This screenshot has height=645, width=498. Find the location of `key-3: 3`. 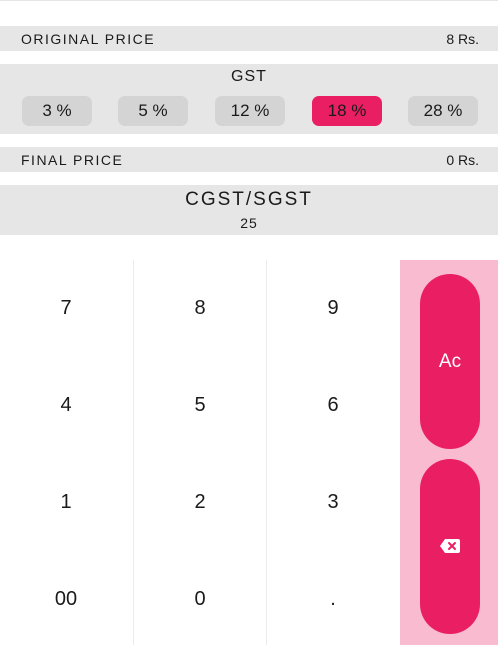

key-3: 3 is located at coordinates (333, 502).